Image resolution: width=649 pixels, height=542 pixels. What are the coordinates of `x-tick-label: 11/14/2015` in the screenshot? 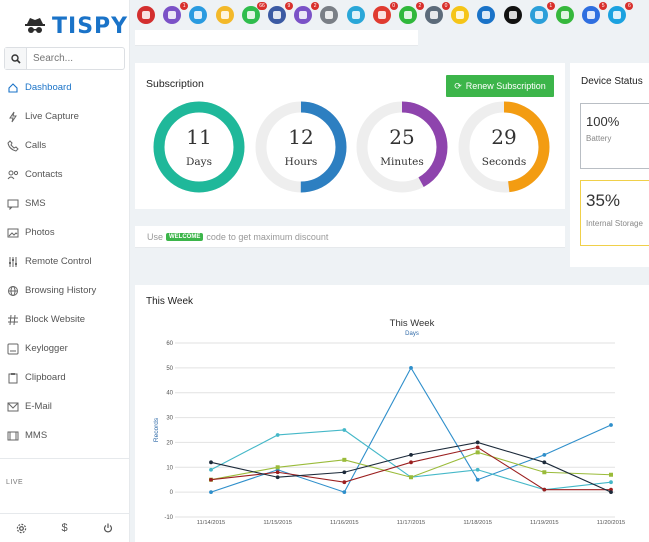 It's located at (211, 523).